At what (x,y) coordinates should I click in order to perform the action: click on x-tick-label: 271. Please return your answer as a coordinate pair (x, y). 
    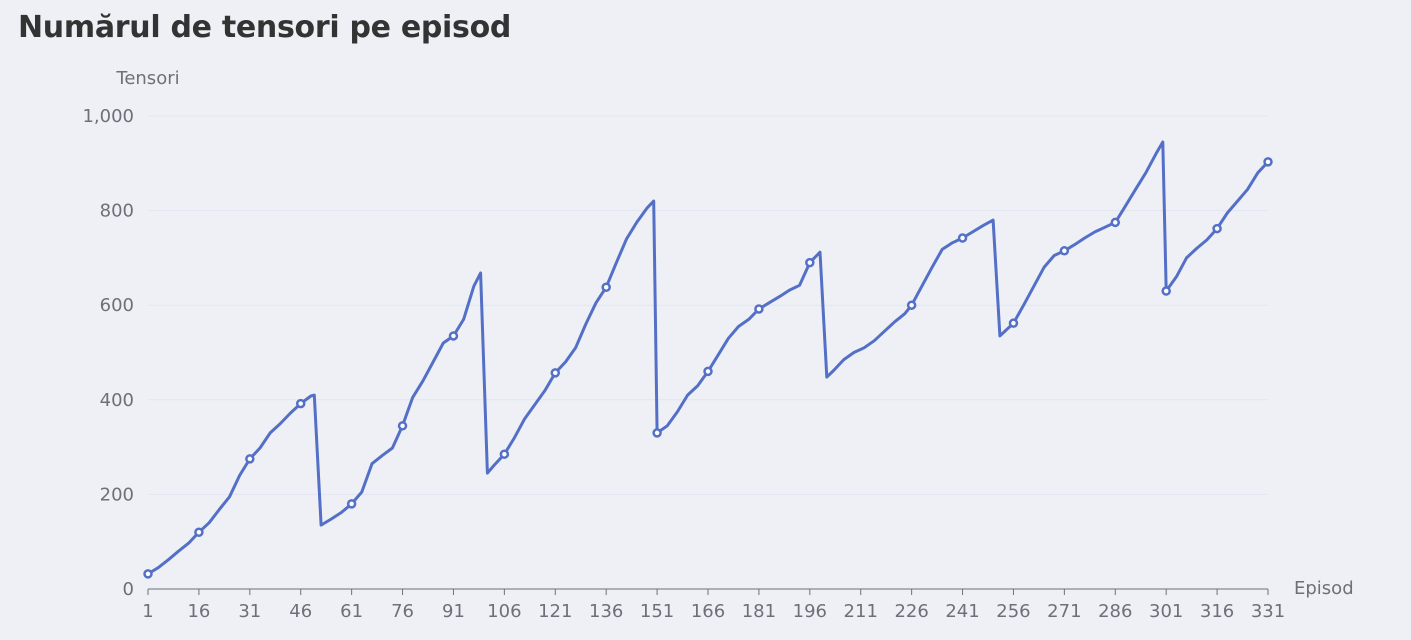
    Looking at the image, I should click on (1064, 611).